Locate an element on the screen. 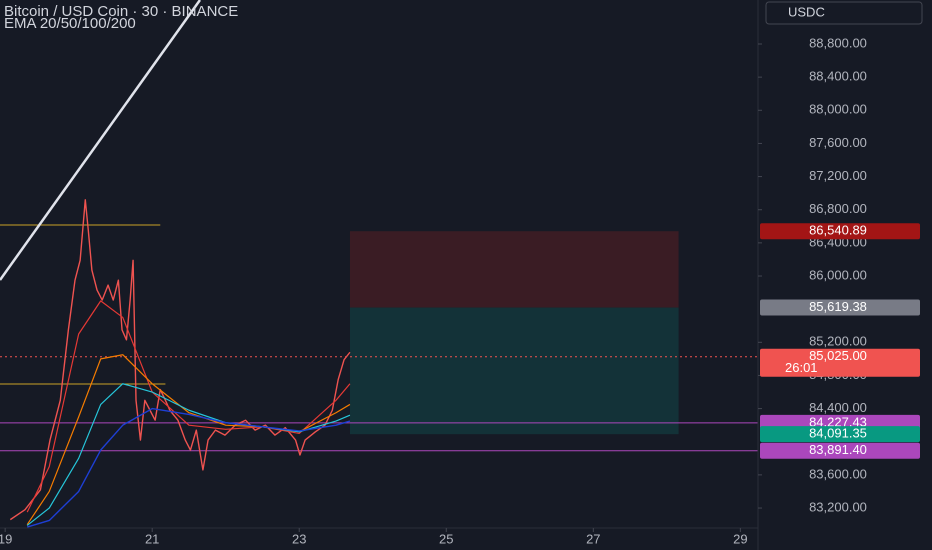 The width and height of the screenshot is (932, 550). y-tick-label: 88,400.00 is located at coordinates (838, 76).